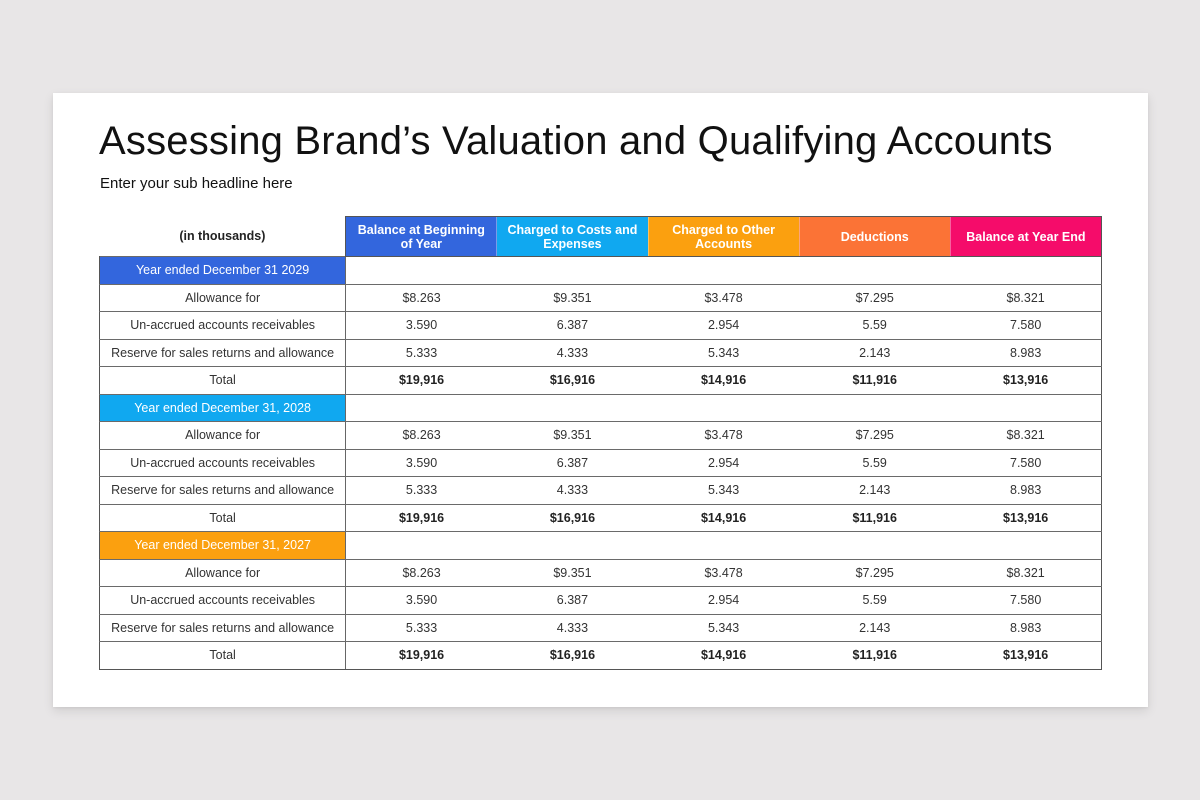 This screenshot has width=1200, height=800. What do you see at coordinates (222, 545) in the screenshot?
I see `year-label: Year ended December 31, 2027` at bounding box center [222, 545].